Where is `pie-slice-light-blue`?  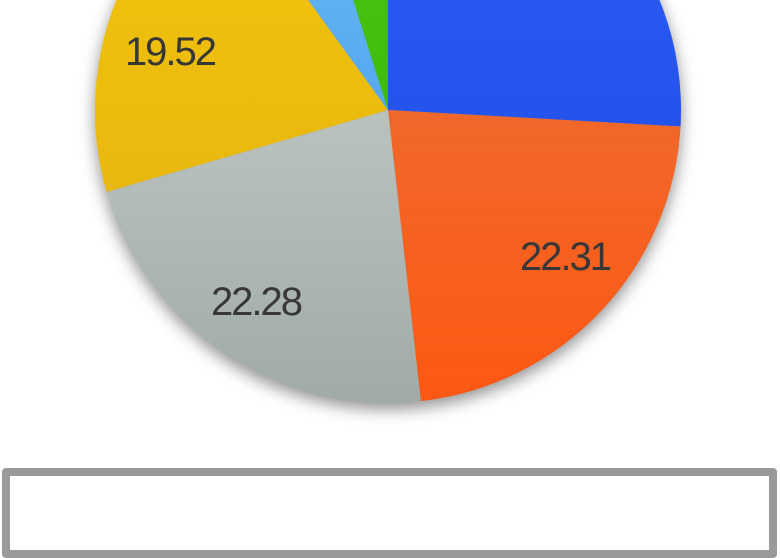 pie-slice-light-blue is located at coordinates (348, 55).